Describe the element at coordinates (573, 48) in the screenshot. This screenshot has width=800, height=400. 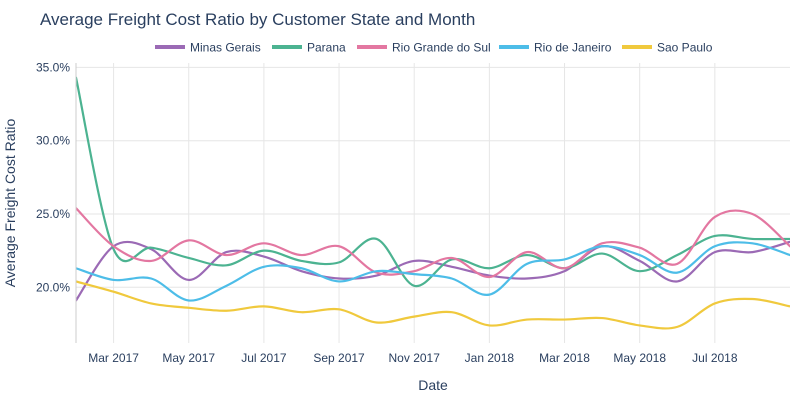
I see `legend-label-rio-de-janeiro: Rio de Janeiro` at that location.